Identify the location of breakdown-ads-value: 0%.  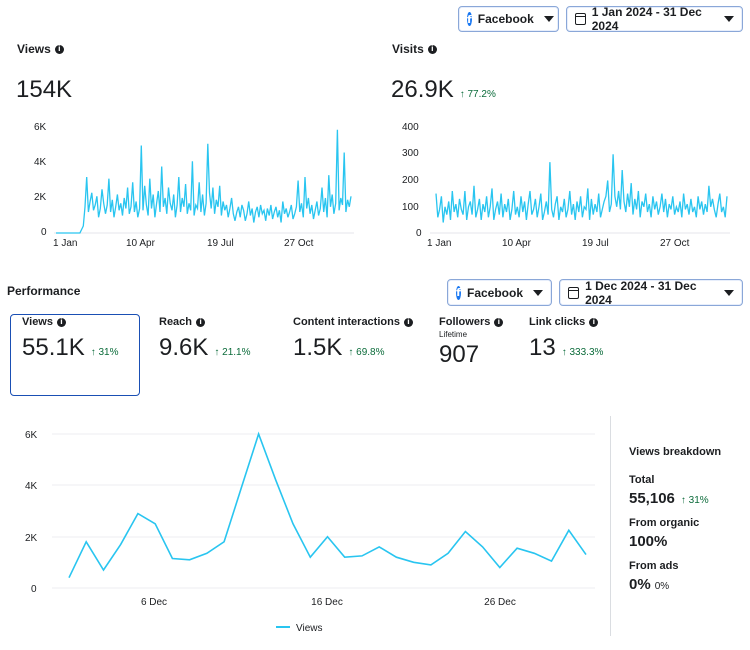
(640, 584).